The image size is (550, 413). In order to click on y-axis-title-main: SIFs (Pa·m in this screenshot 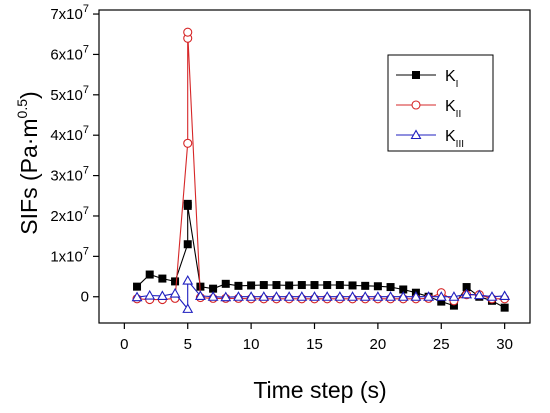, I will do `click(29, 176)`.